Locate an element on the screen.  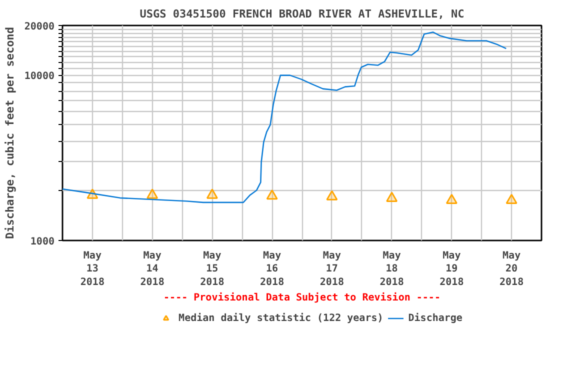
y-tick-label: 1000 is located at coordinates (42, 242).